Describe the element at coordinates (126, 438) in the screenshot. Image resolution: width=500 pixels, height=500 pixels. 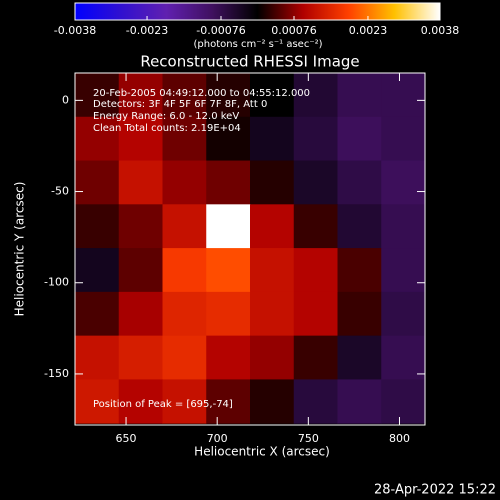
I see `x-tick-label: 650` at that location.